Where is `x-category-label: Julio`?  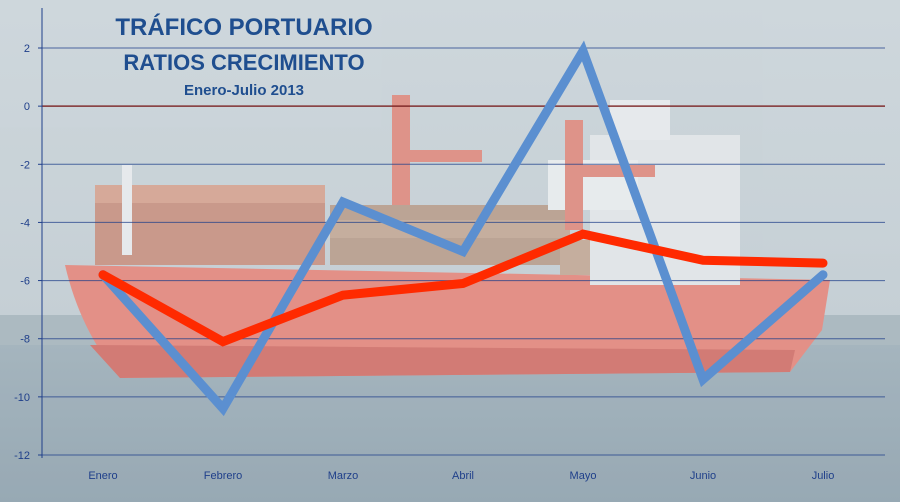 x-category-label: Julio is located at coordinates (823, 476).